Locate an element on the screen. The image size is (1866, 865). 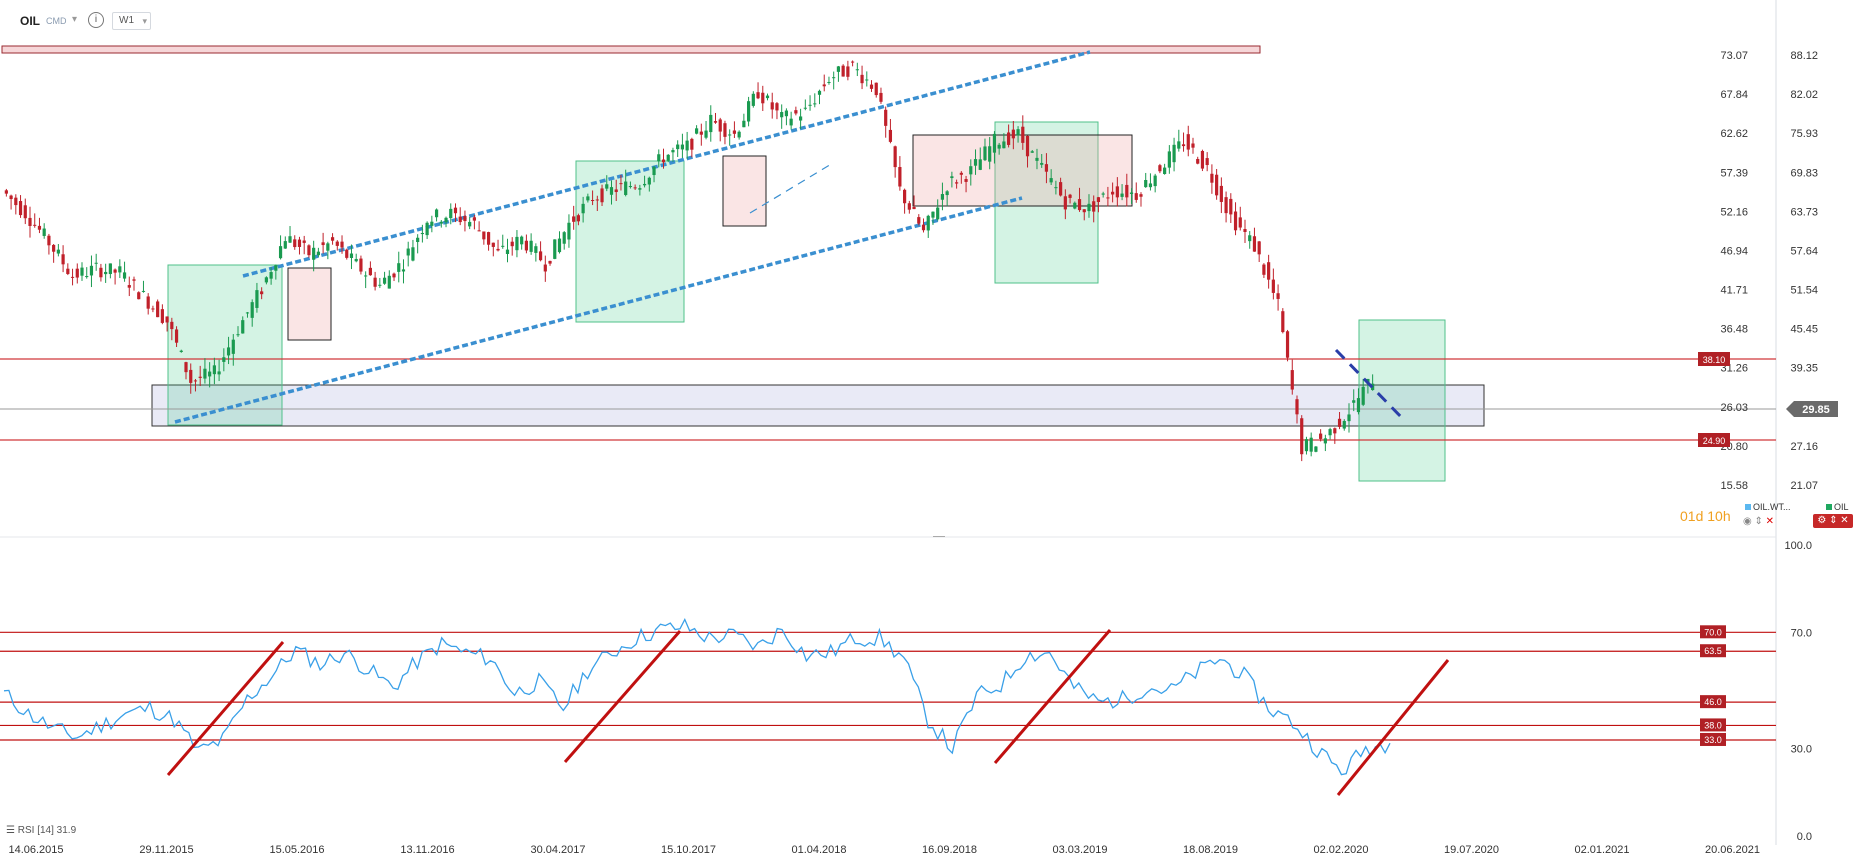
tag-lower-bg is located at coordinates (1714, 440).